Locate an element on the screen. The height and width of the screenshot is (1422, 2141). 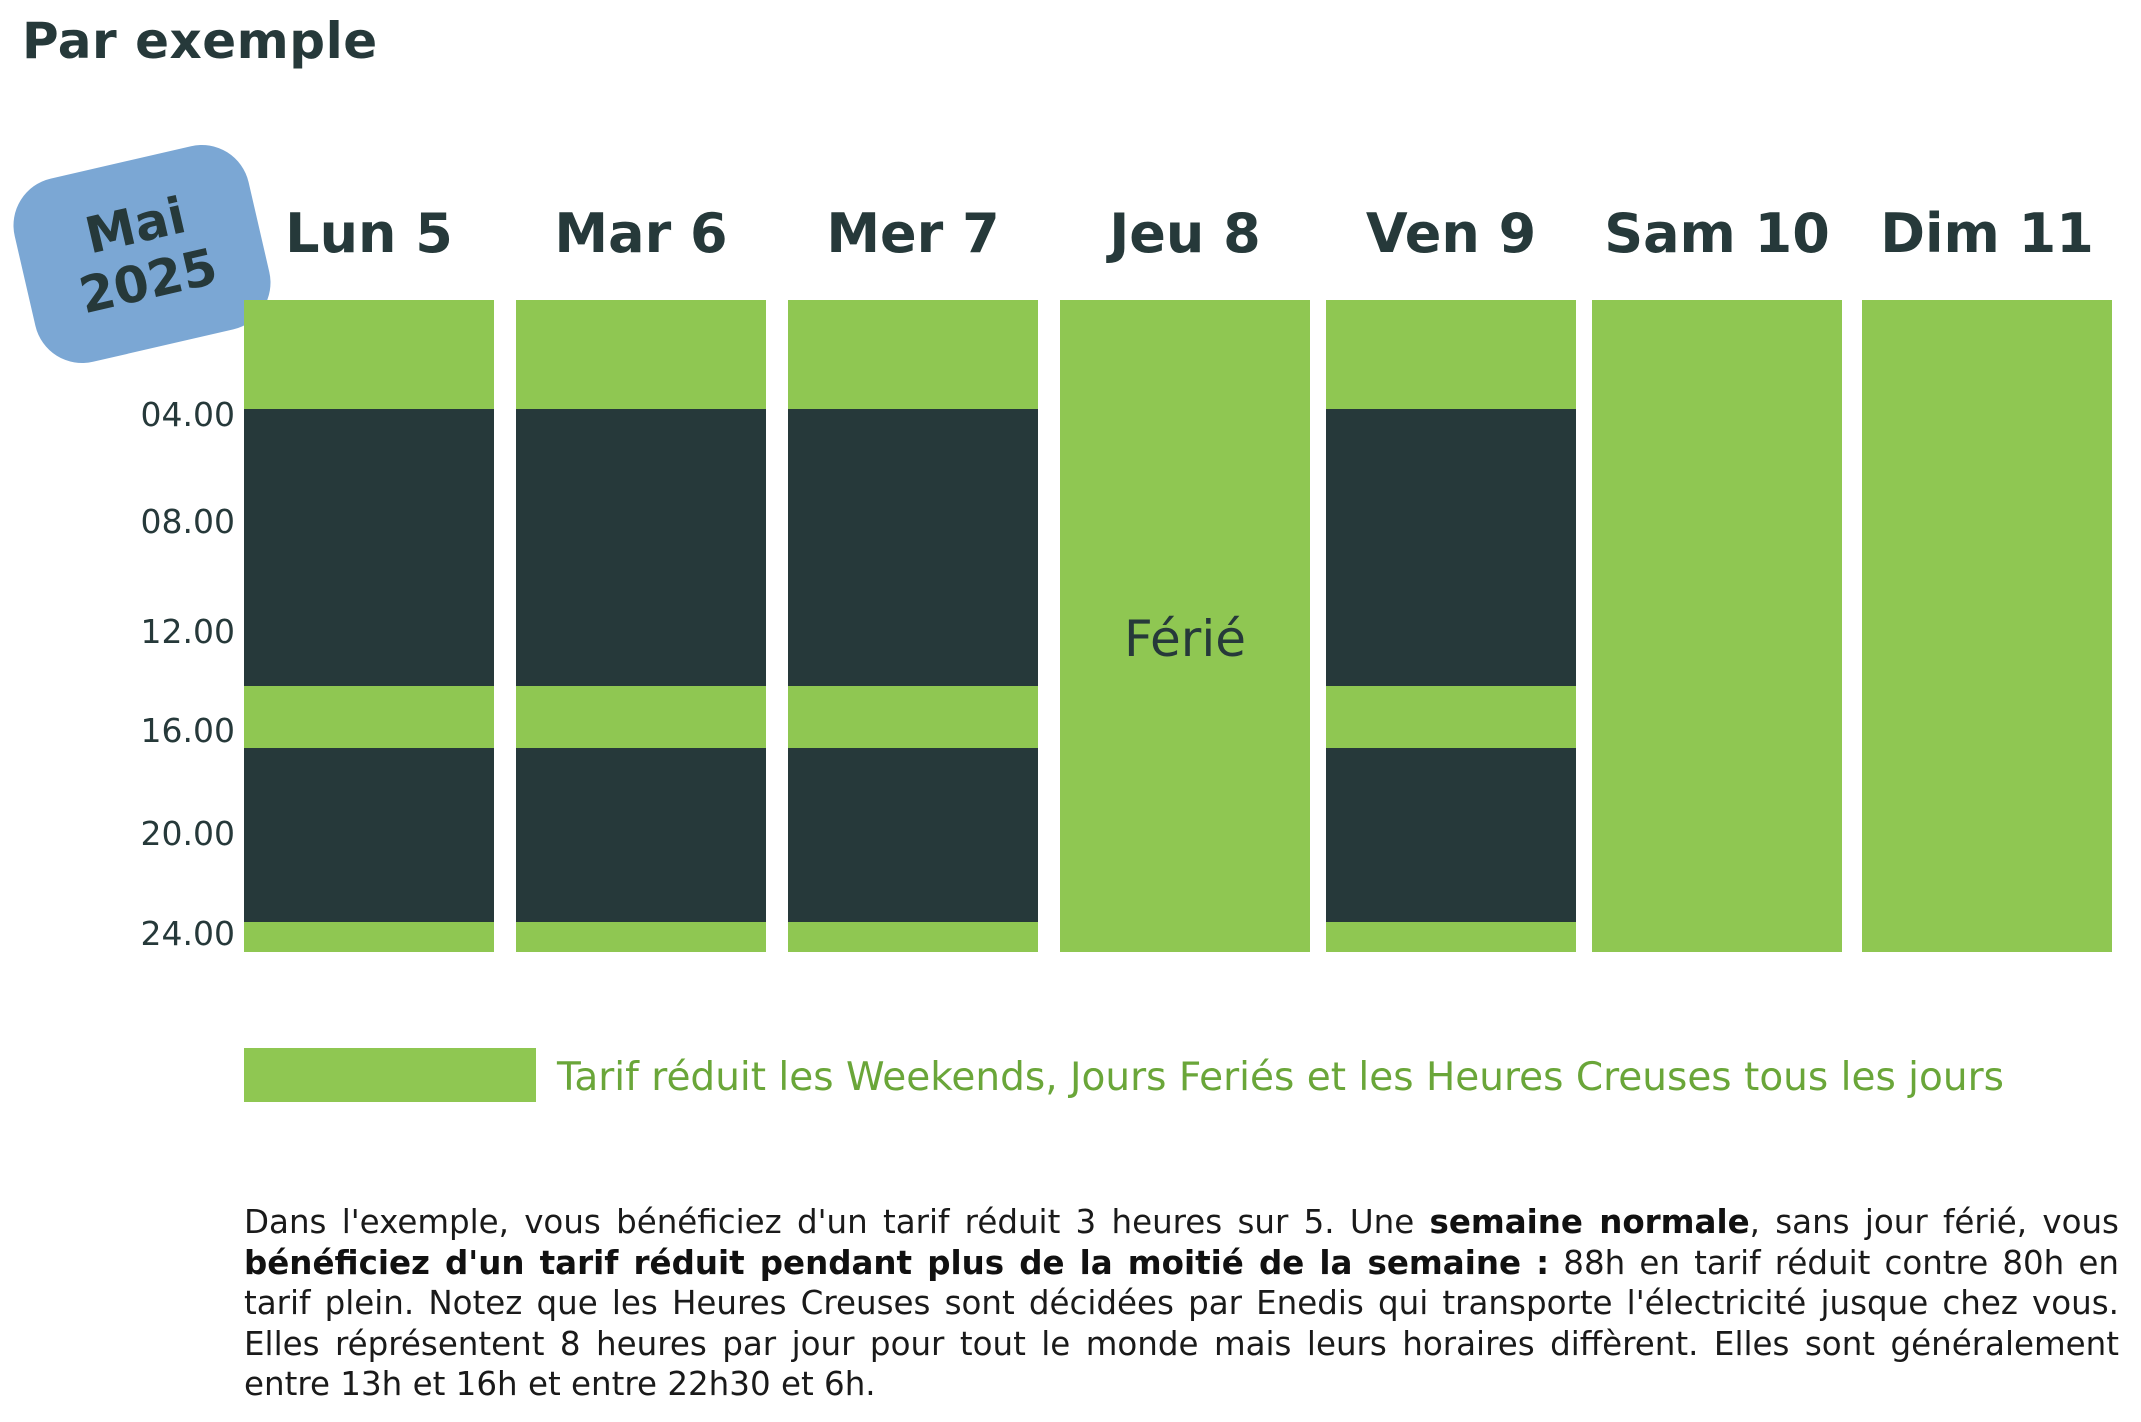
day-column-jeu: Férié is located at coordinates (1185, 626).